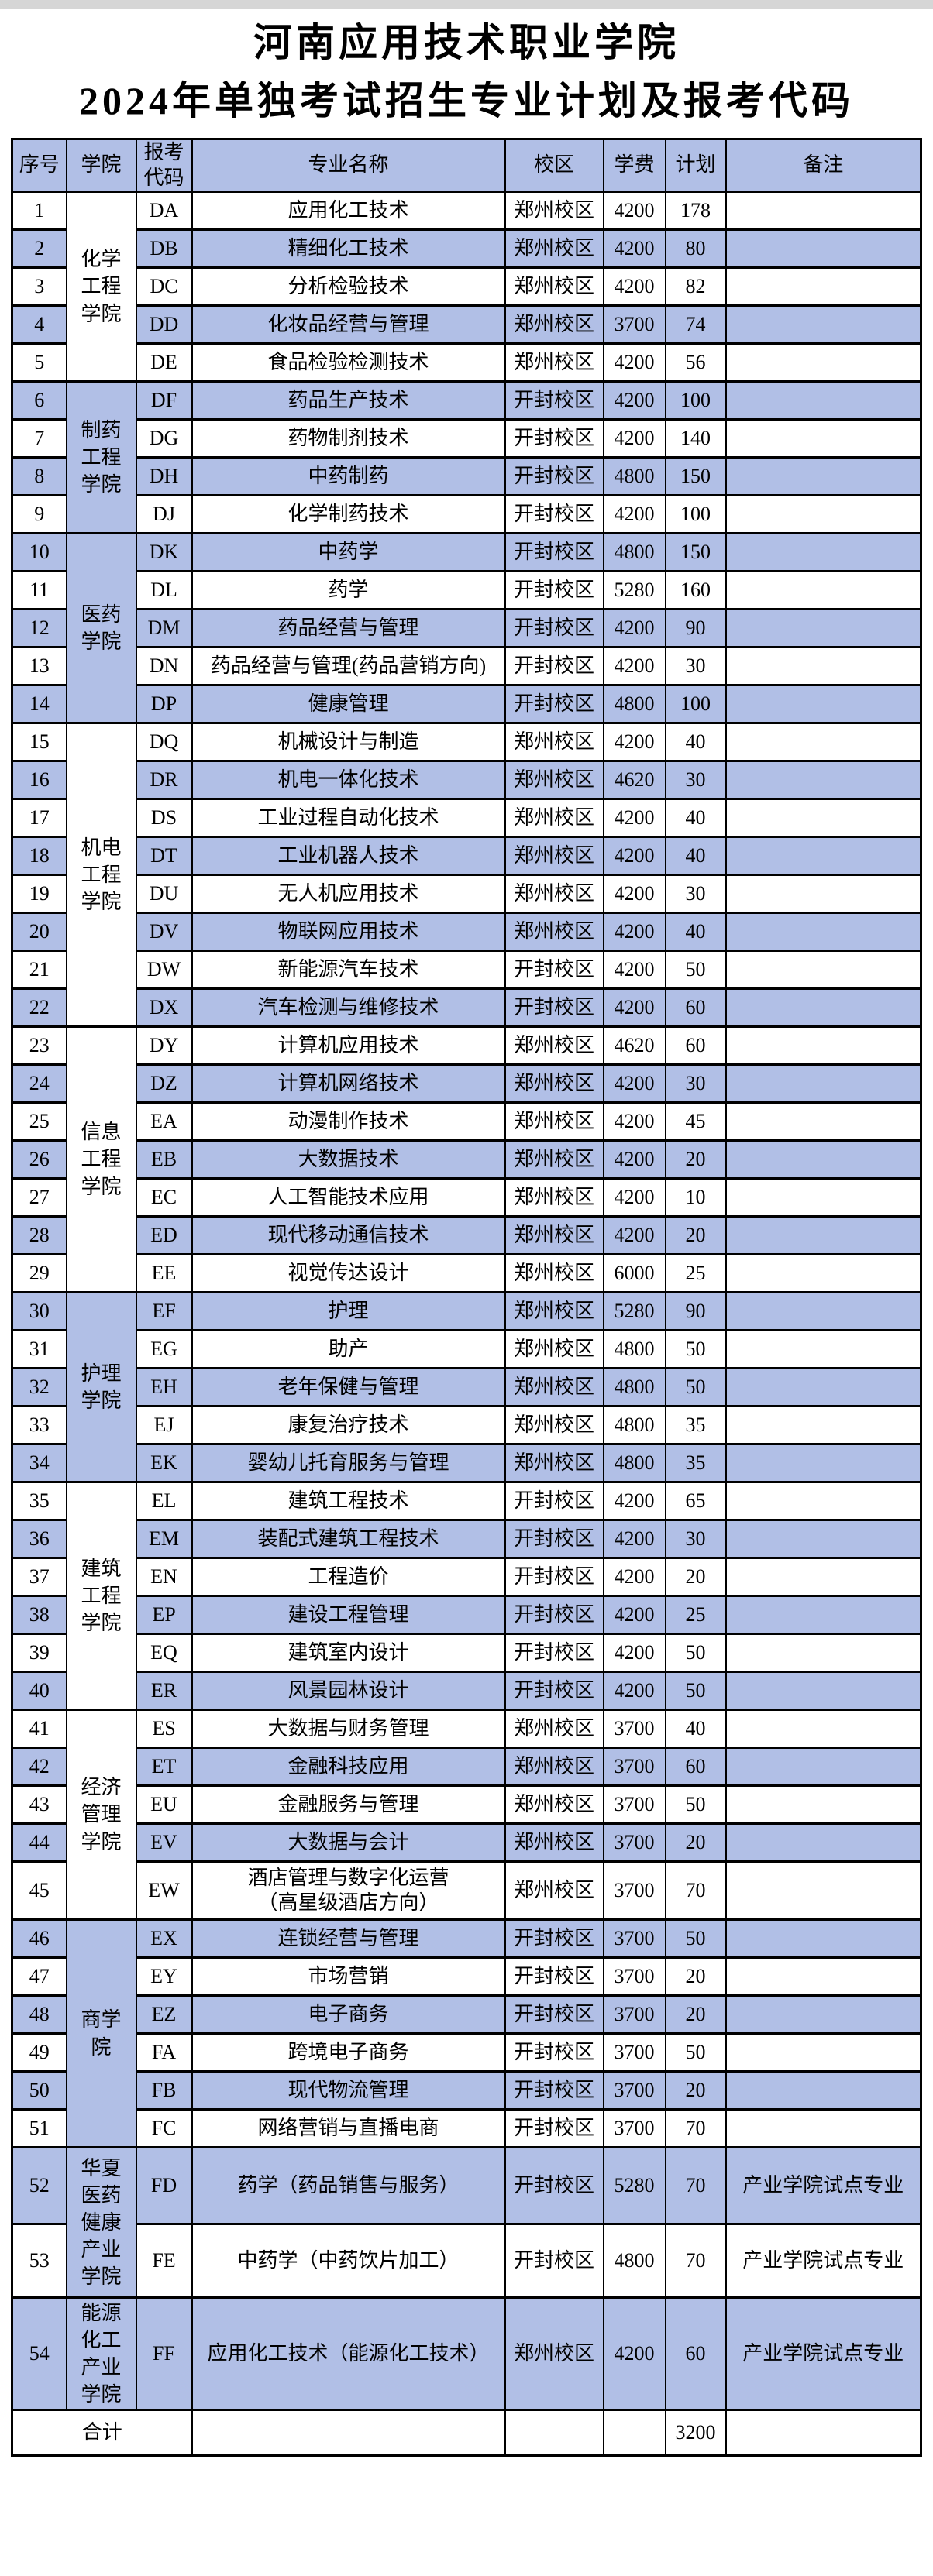 The image size is (933, 2576). I want to click on major-name: 应用化工技术（能源化工技术）, so click(349, 2353).